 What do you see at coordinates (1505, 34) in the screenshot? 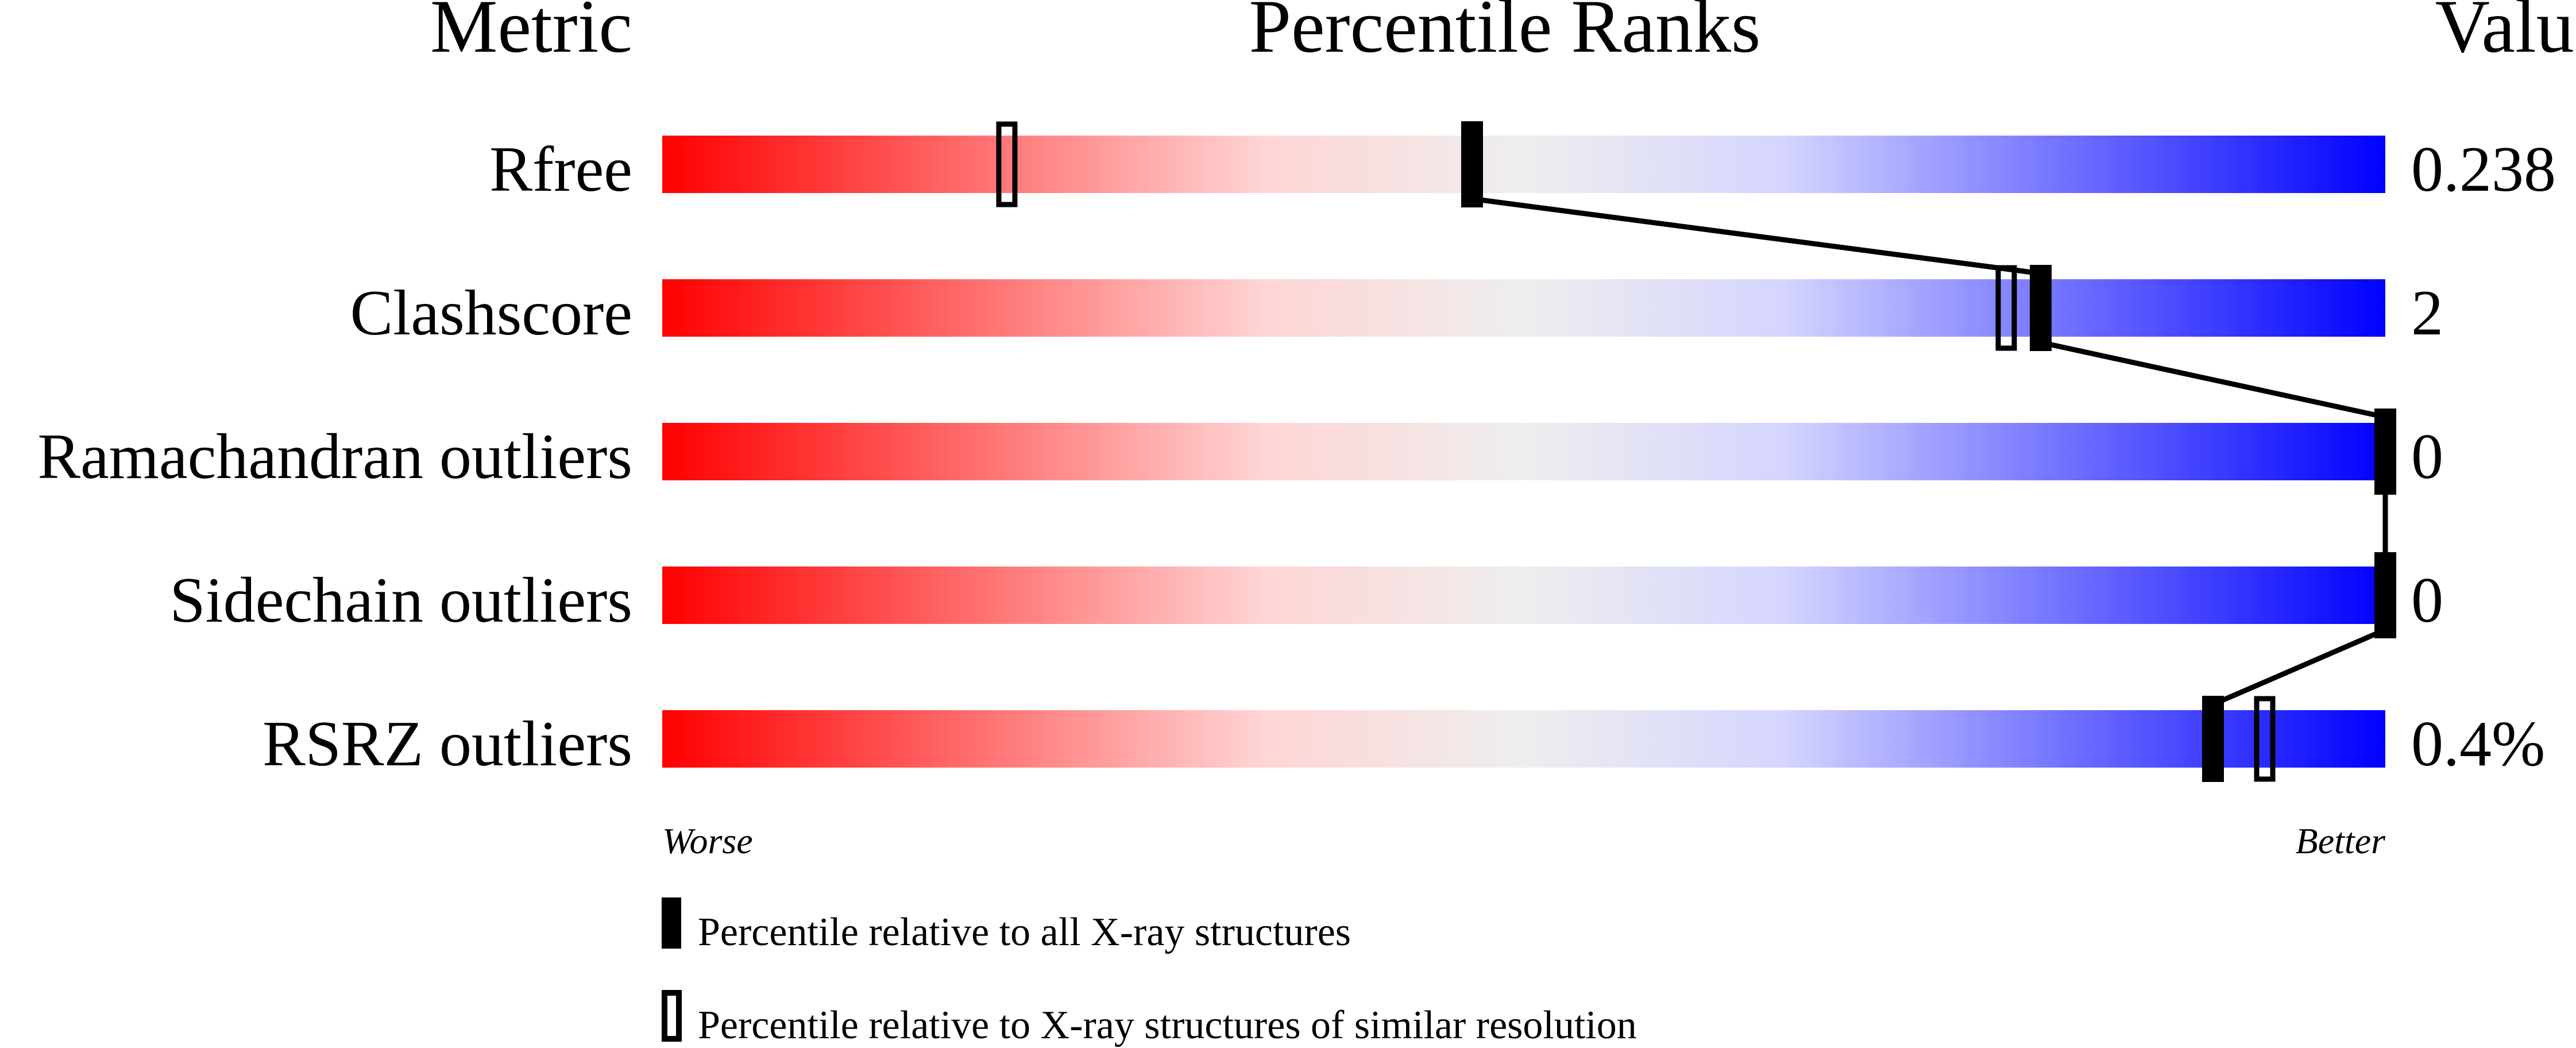
I see `header-percentile-ranks: Percentile Ranks` at bounding box center [1505, 34].